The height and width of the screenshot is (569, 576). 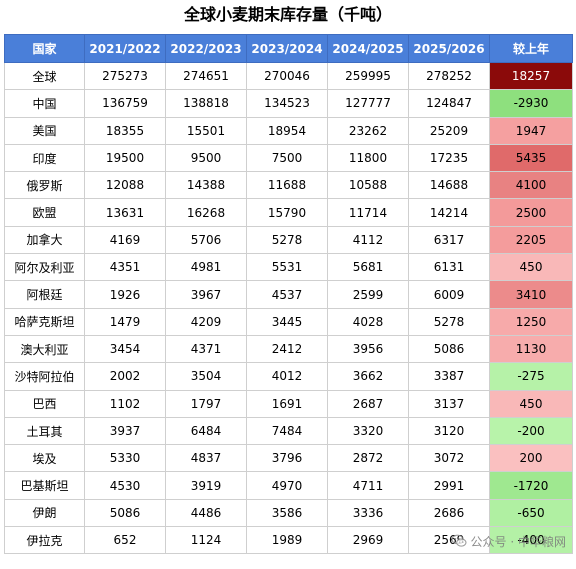 I want to click on table-row: 伊拉克 652 1124 1989 2969 2569 -400, so click(x=288, y=540).